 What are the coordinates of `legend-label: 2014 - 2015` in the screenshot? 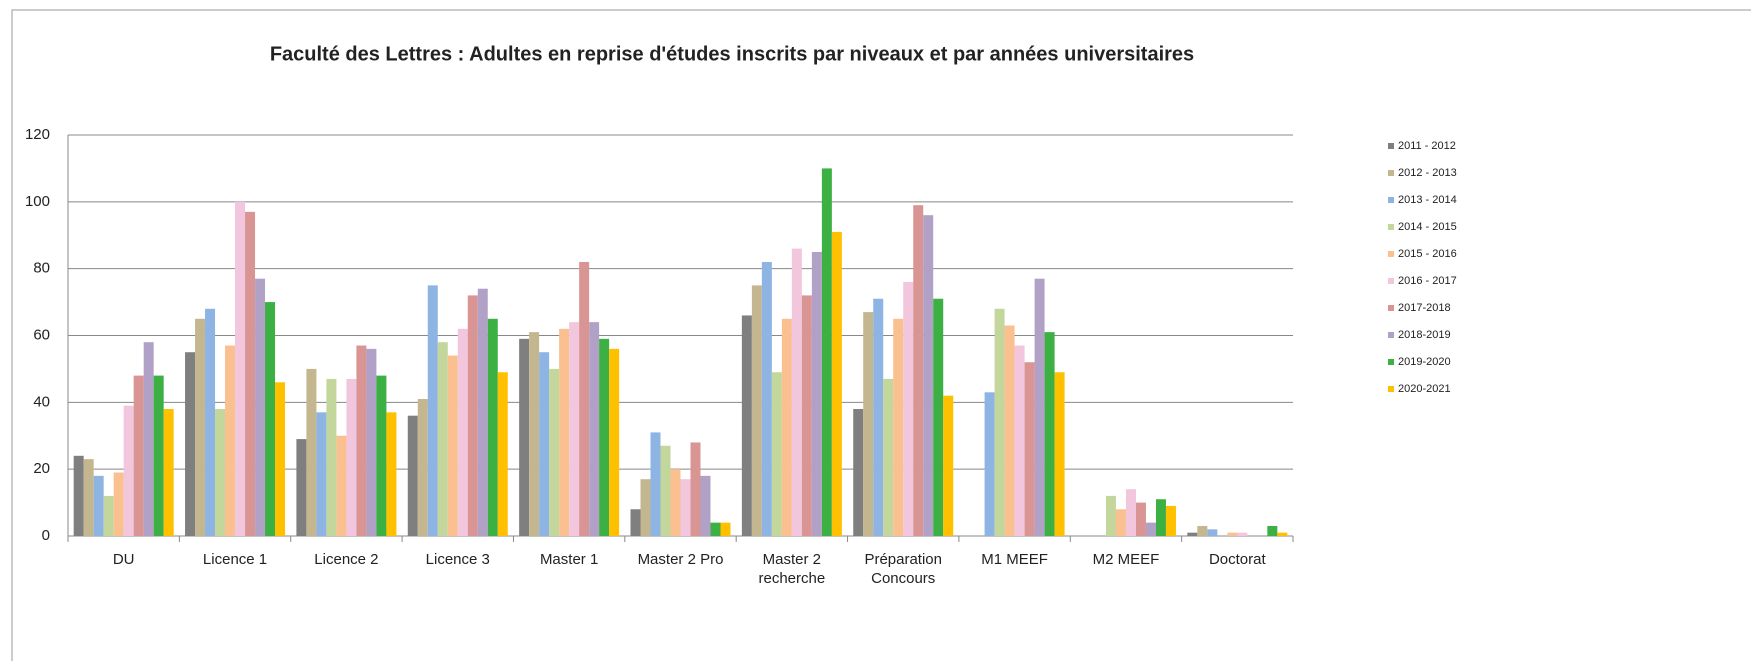 It's located at (1427, 227).